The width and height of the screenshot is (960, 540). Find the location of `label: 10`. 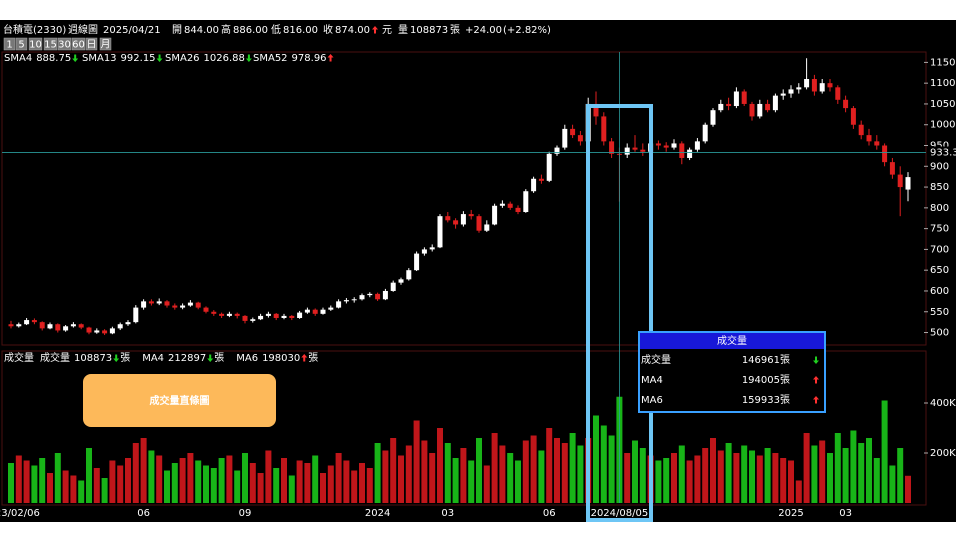

label: 10 is located at coordinates (35, 45).